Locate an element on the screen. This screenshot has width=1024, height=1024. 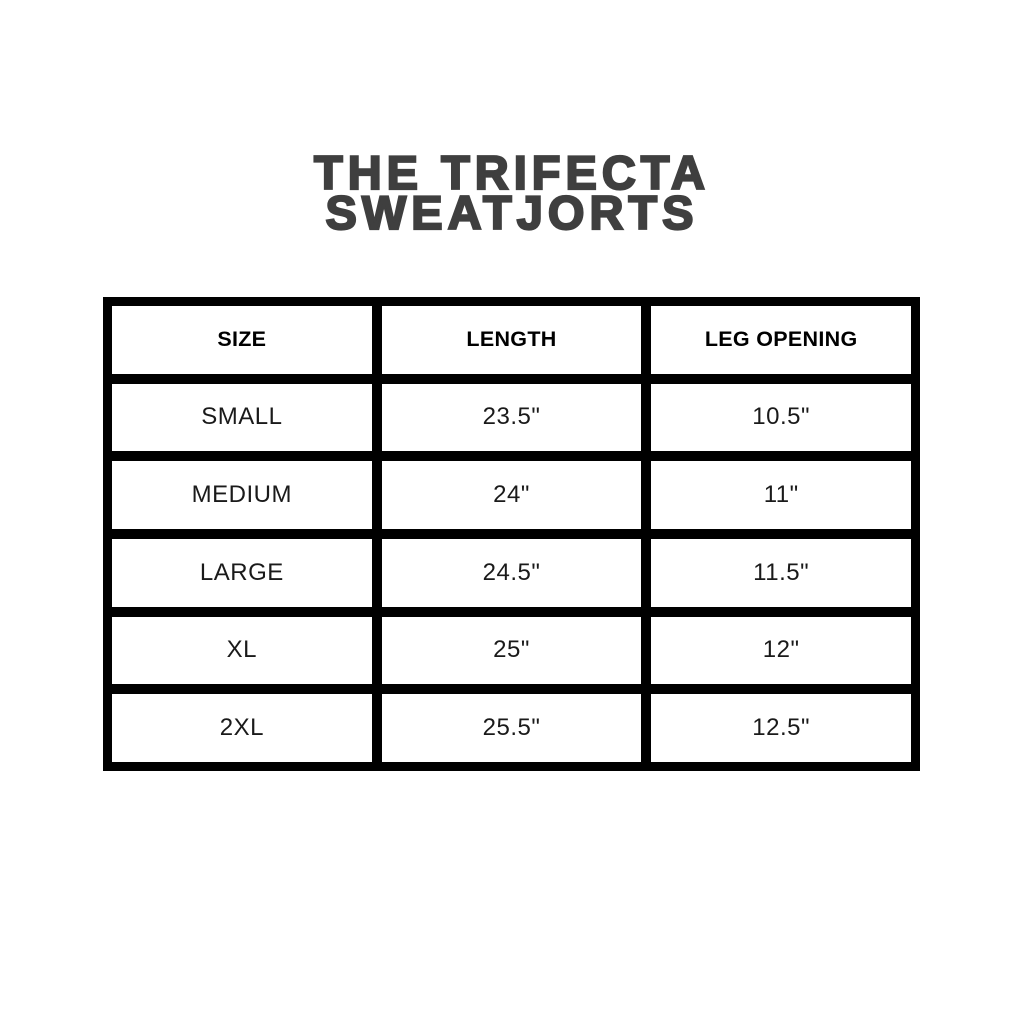
cell-large-length: 24.5" is located at coordinates (511, 572).